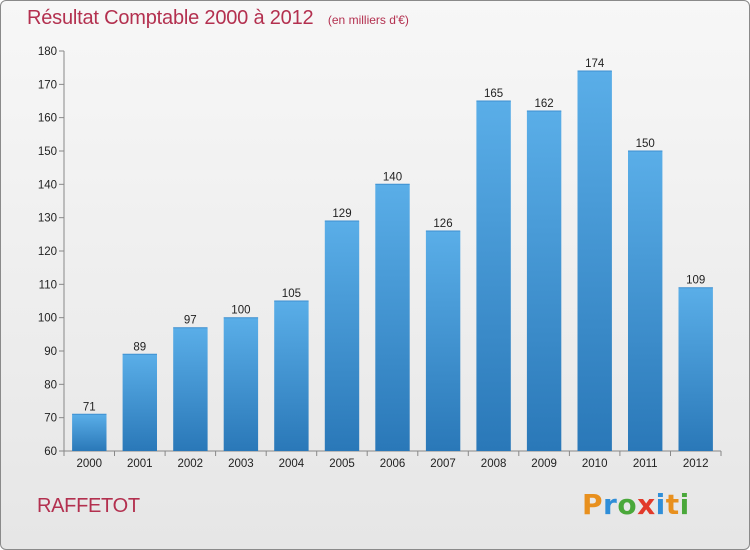 The height and width of the screenshot is (550, 750). Describe the element at coordinates (139, 402) in the screenshot. I see `bar-2001` at that location.